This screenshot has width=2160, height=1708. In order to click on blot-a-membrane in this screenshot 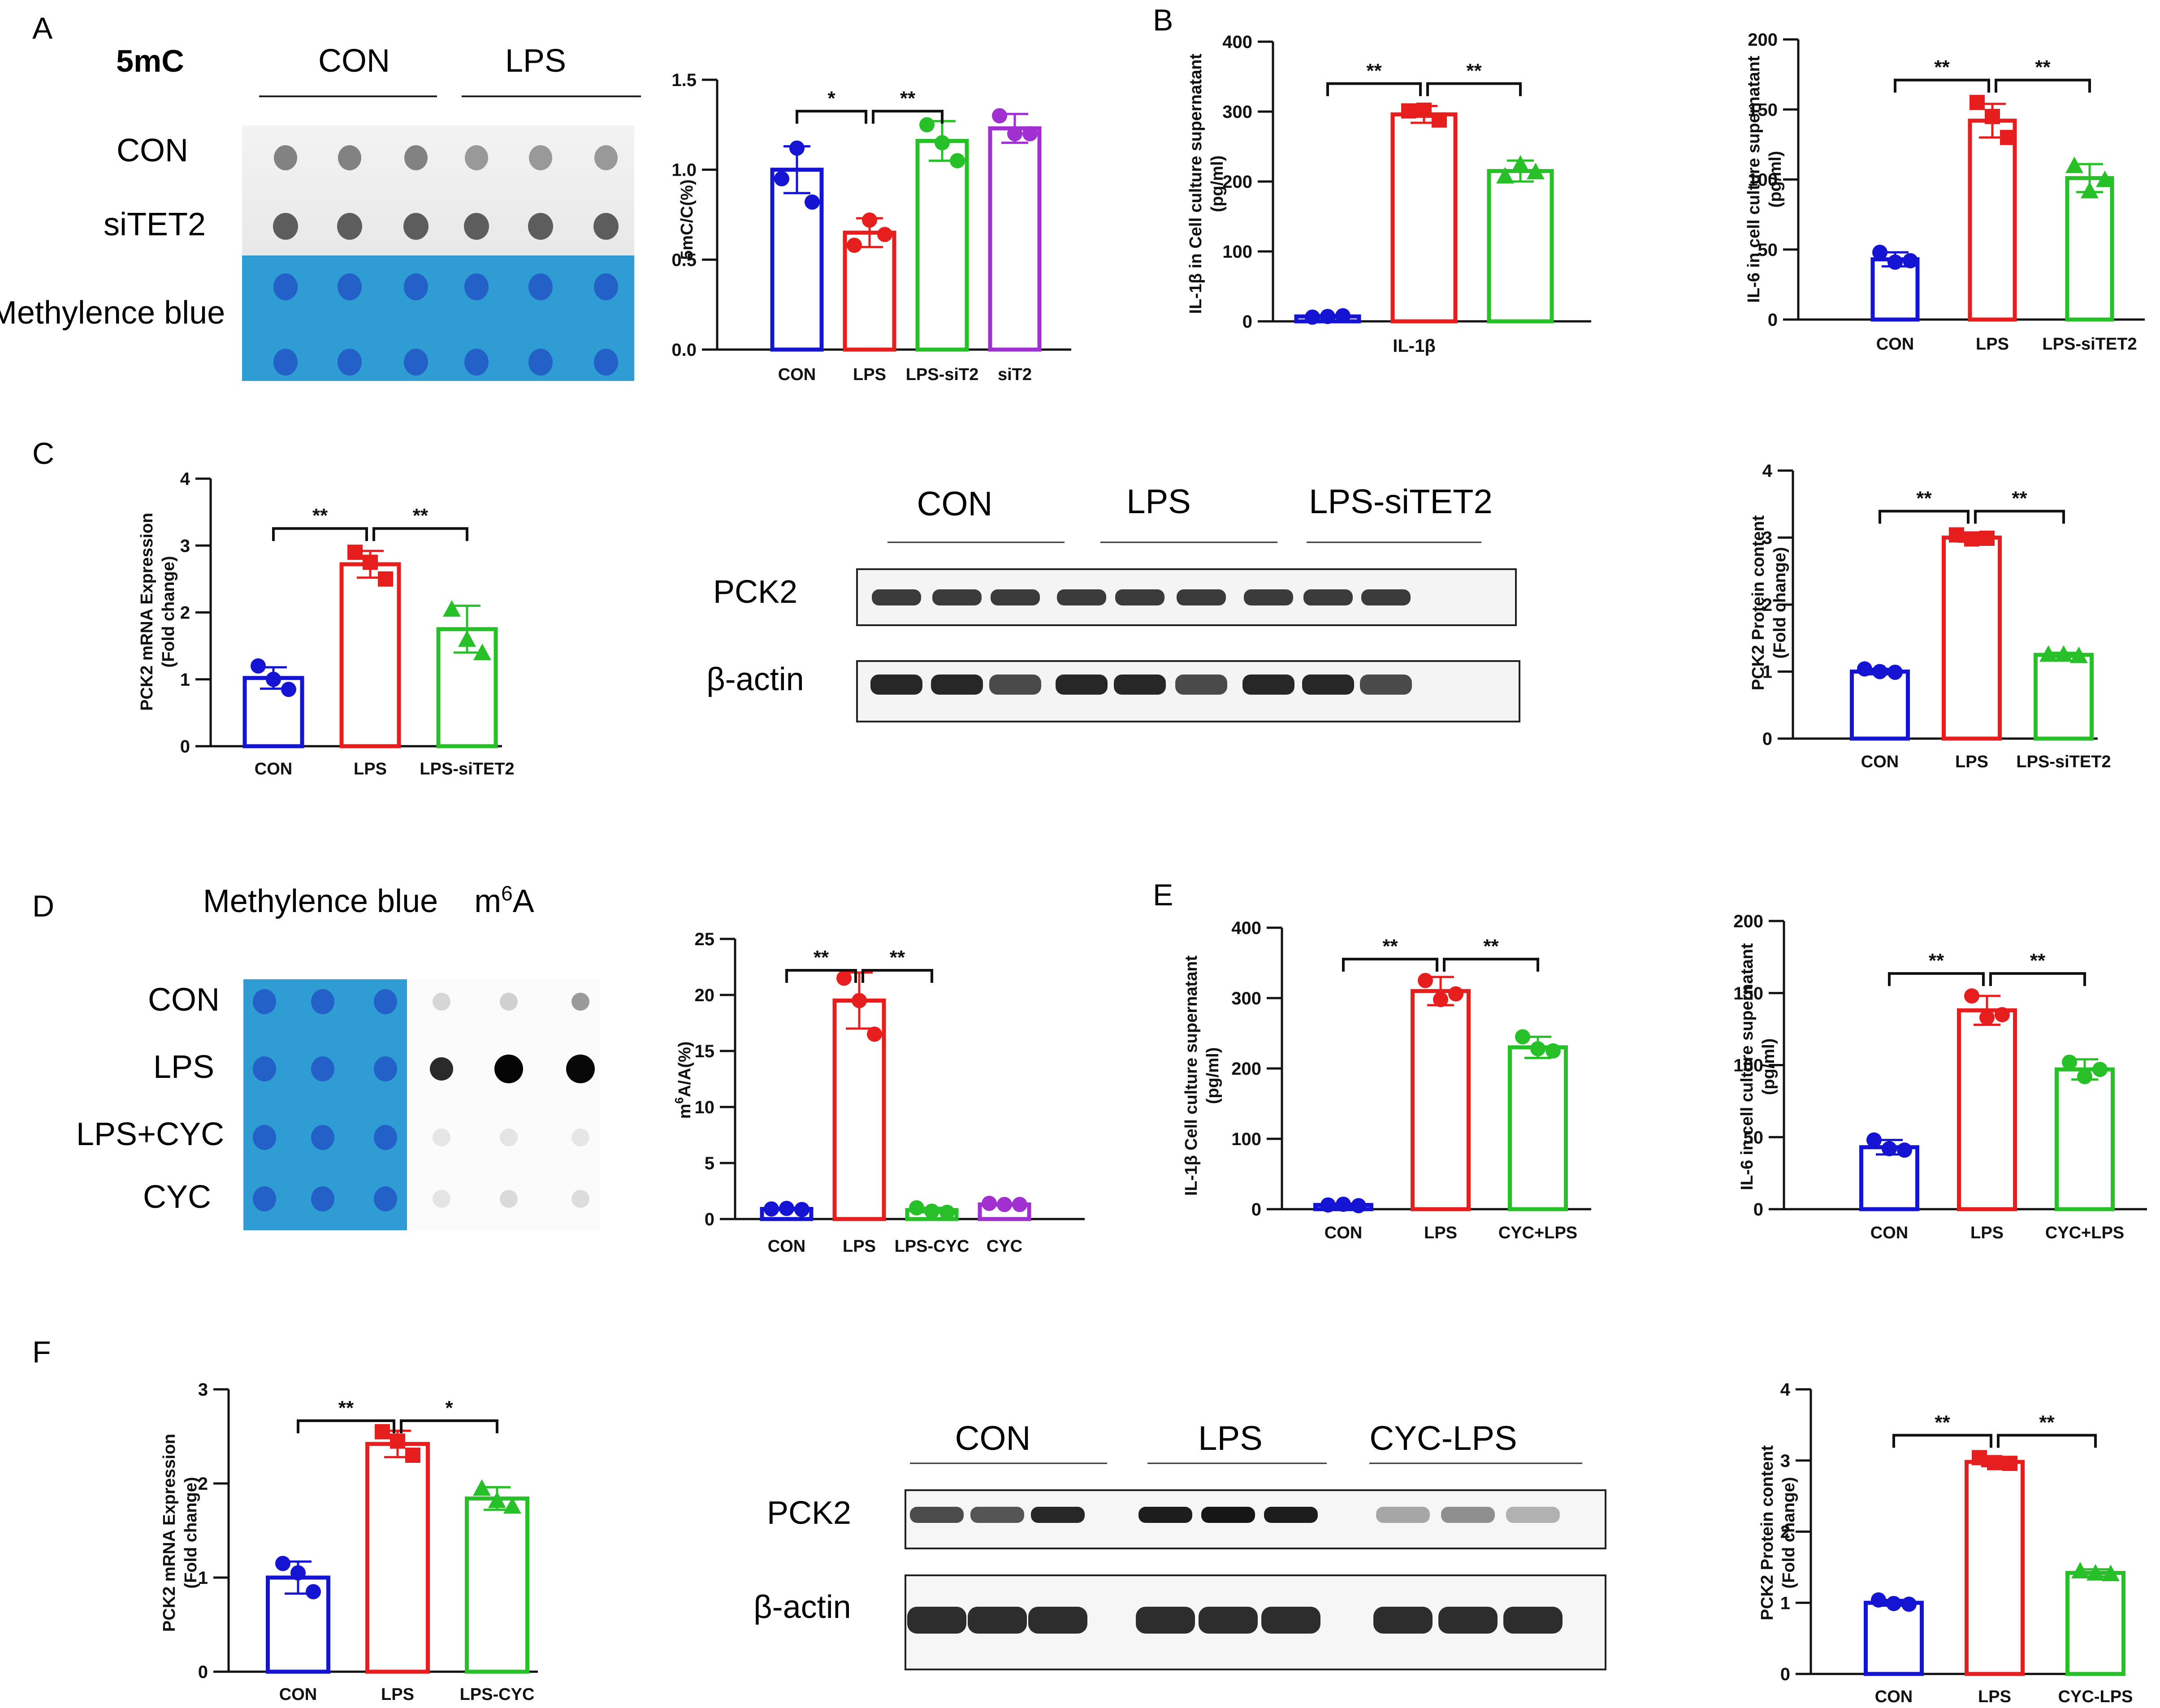, I will do `click(438, 190)`.